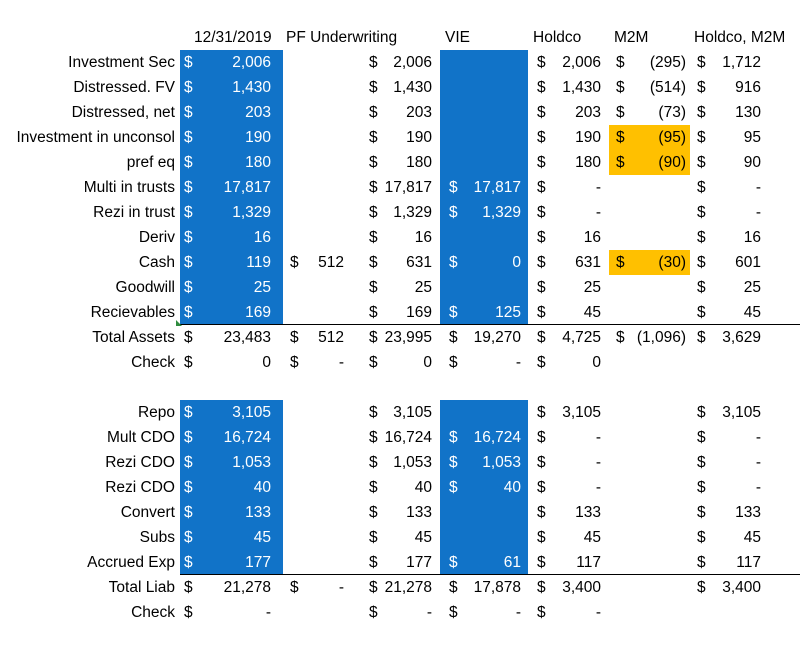 The image size is (808, 655). I want to click on value-cell: (95), so click(672, 137).